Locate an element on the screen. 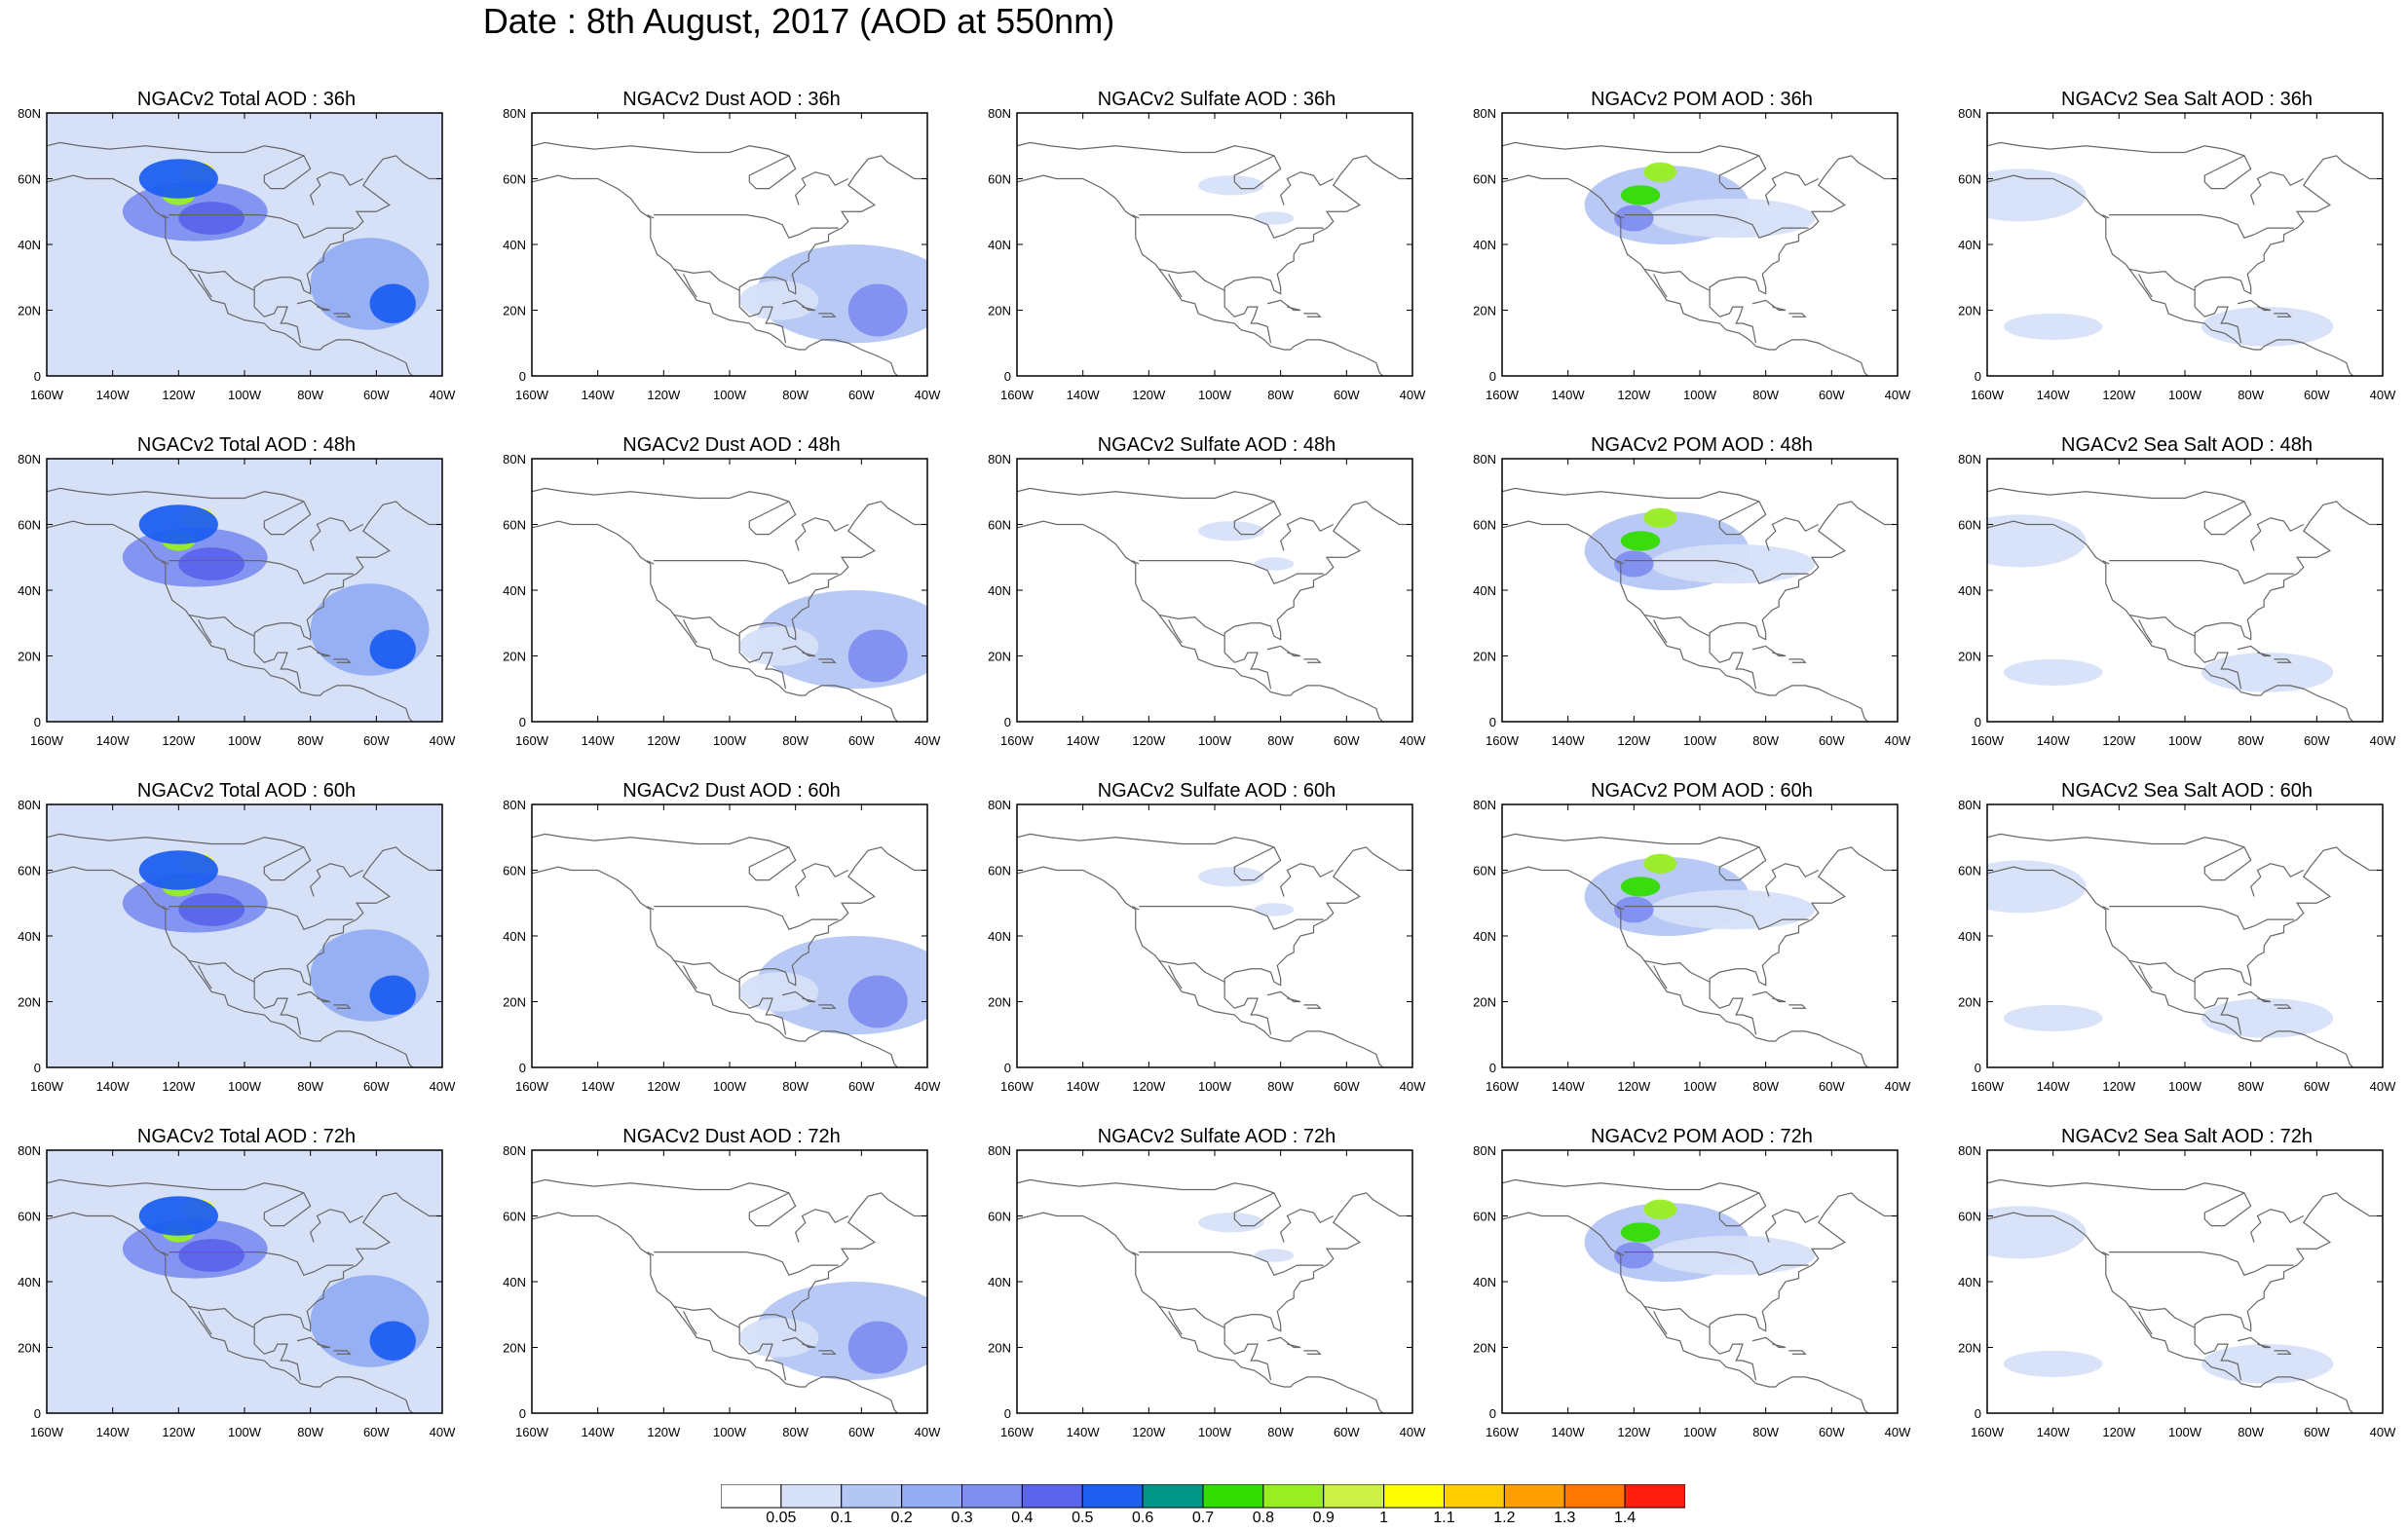  lat-tick-label: 60N is located at coordinates (1484, 179).